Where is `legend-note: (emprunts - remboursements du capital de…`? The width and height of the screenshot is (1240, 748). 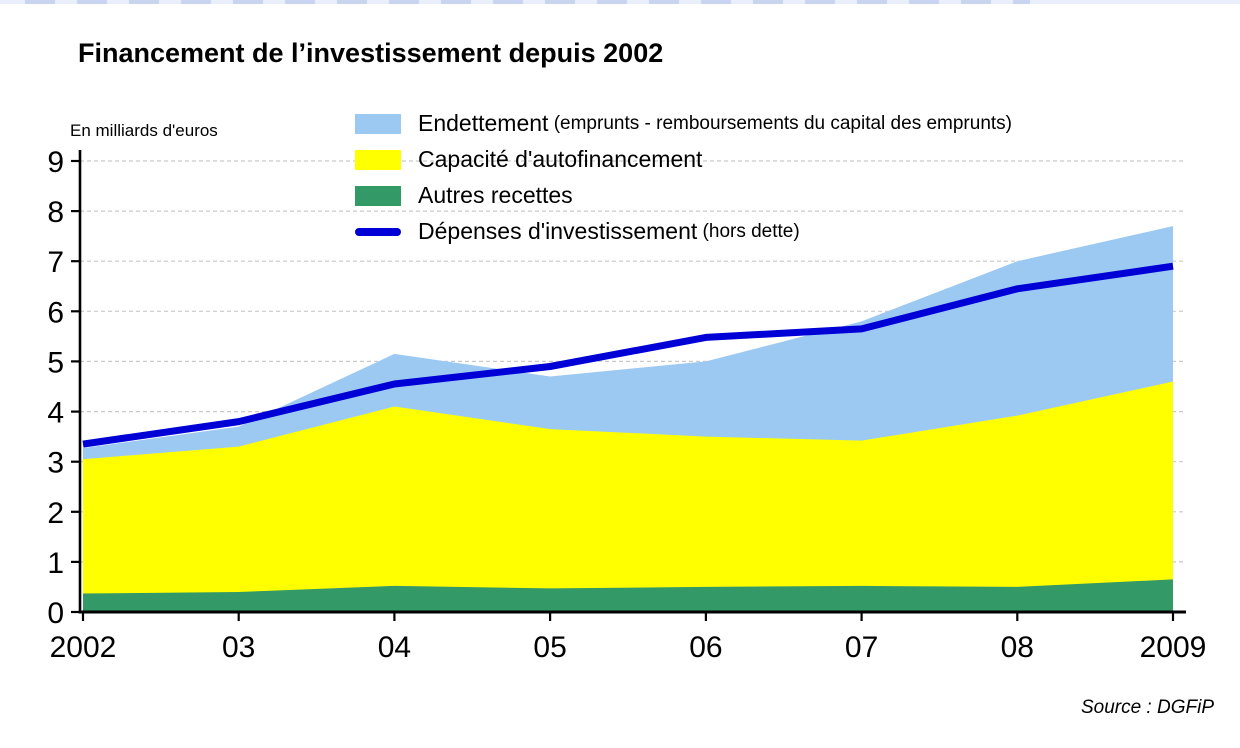
legend-note: (emprunts - remboursements du capital de… is located at coordinates (780, 123).